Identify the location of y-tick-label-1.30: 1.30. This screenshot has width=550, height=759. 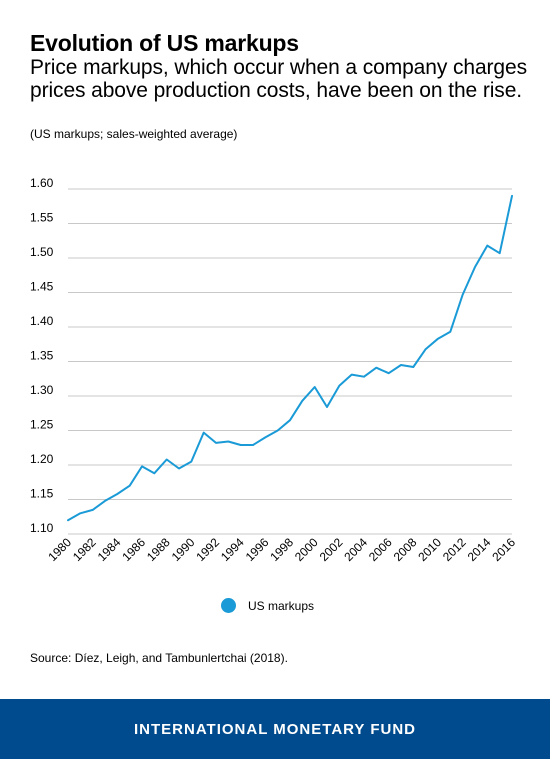
(42, 390).